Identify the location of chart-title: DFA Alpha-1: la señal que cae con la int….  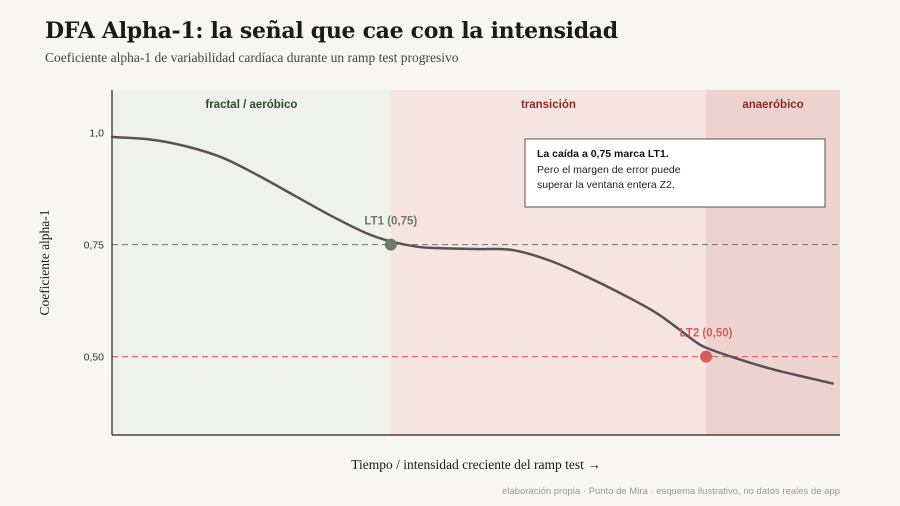
(331, 31).